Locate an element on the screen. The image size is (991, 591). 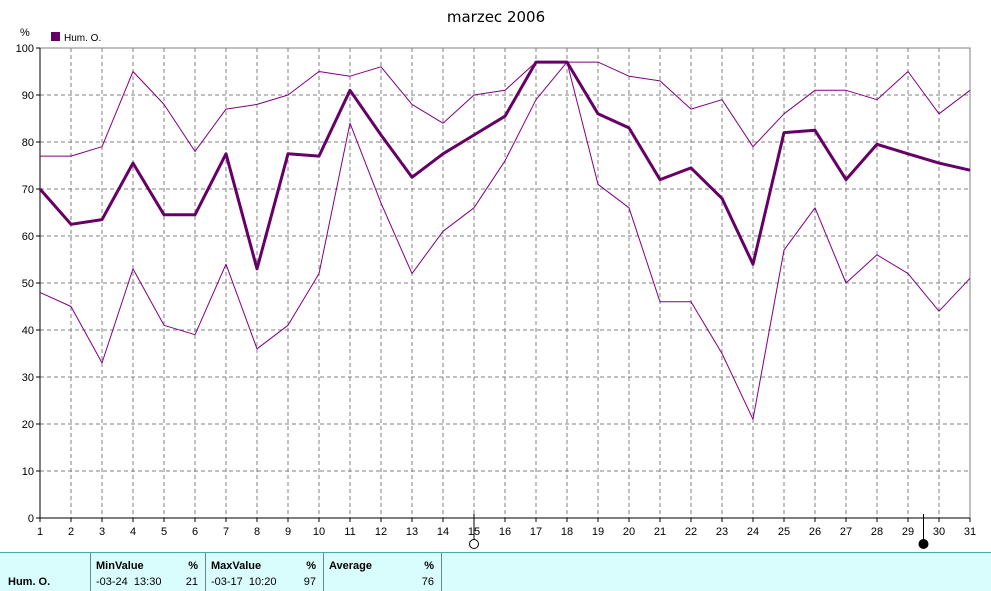
avg-unit: % is located at coordinates (429, 566).